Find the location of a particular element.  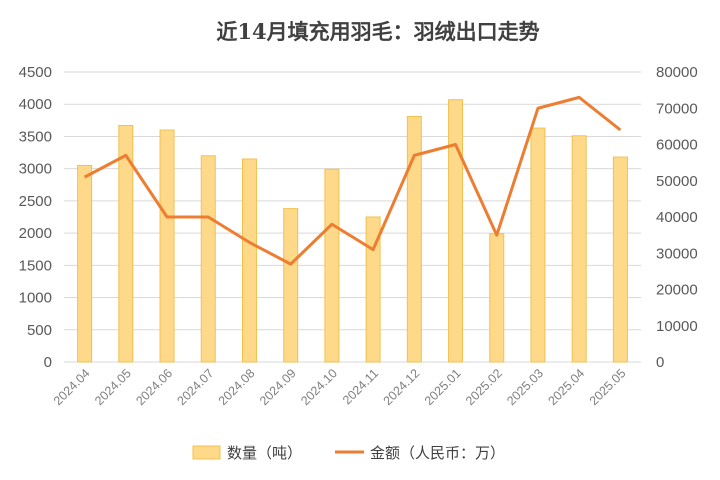

x-tick-label: 2025.02 is located at coordinates (484, 387).